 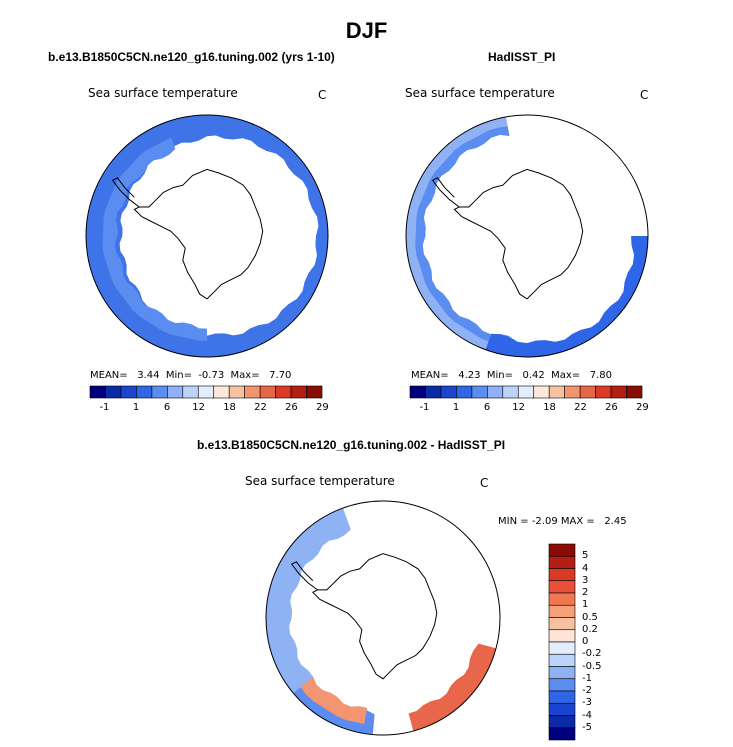 I want to click on max-value: 7.80, so click(x=600, y=375).